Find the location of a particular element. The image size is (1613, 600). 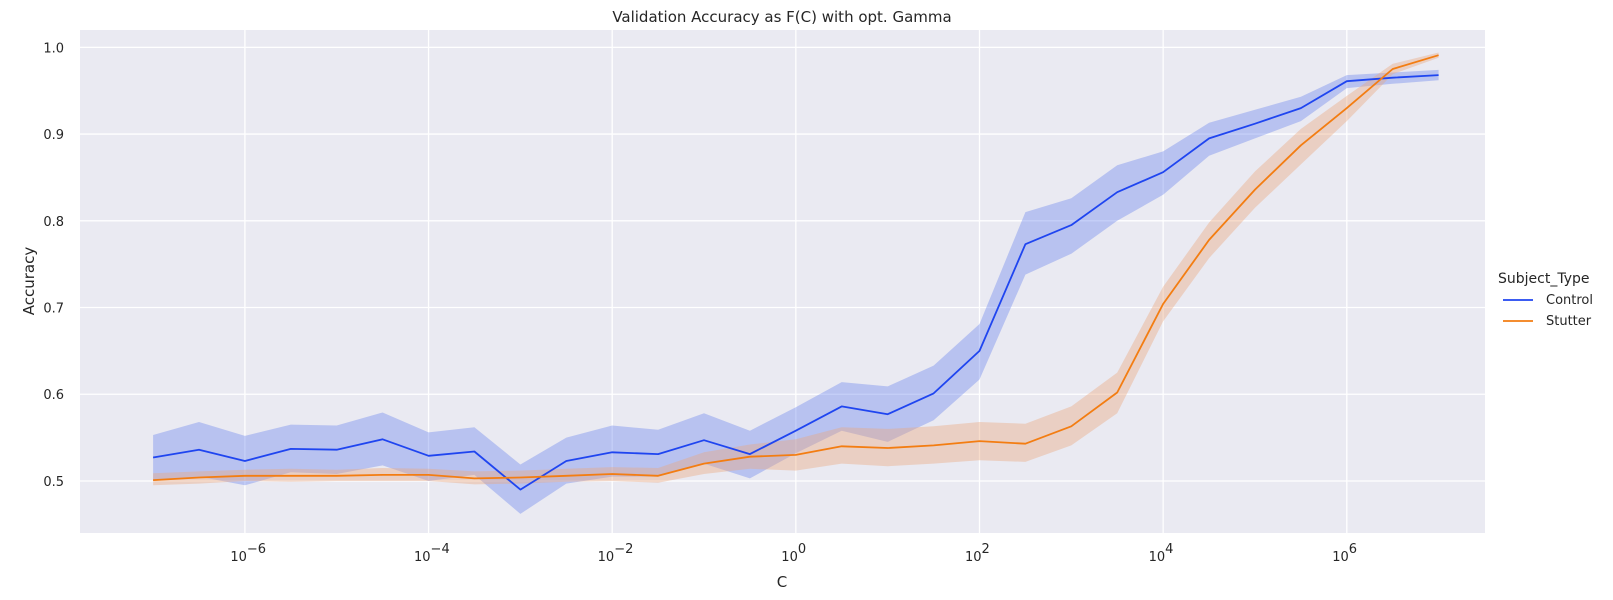

x-tick-exponent: −2 is located at coordinates (623, 549).